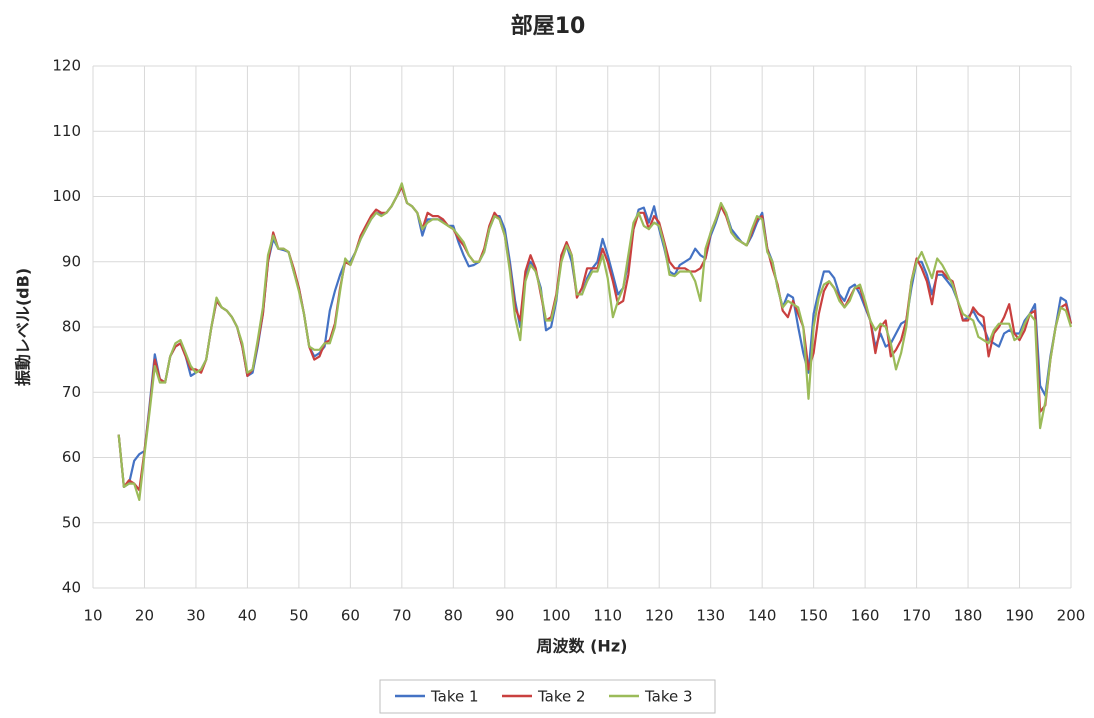 The image size is (1094, 718). I want to click on x-tick-label: 20, so click(144, 616).